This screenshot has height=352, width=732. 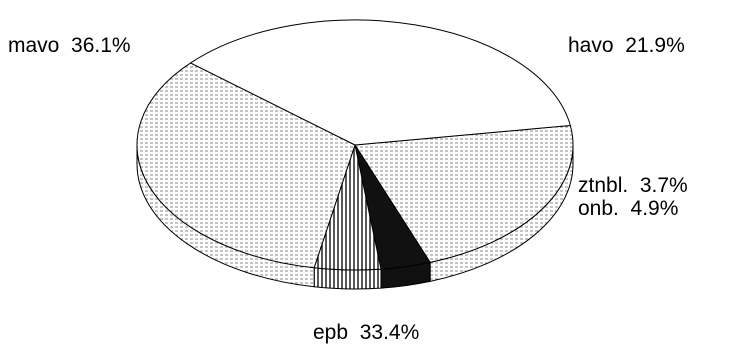 What do you see at coordinates (366, 332) in the screenshot?
I see `pie-label-epb: epb 33.4%` at bounding box center [366, 332].